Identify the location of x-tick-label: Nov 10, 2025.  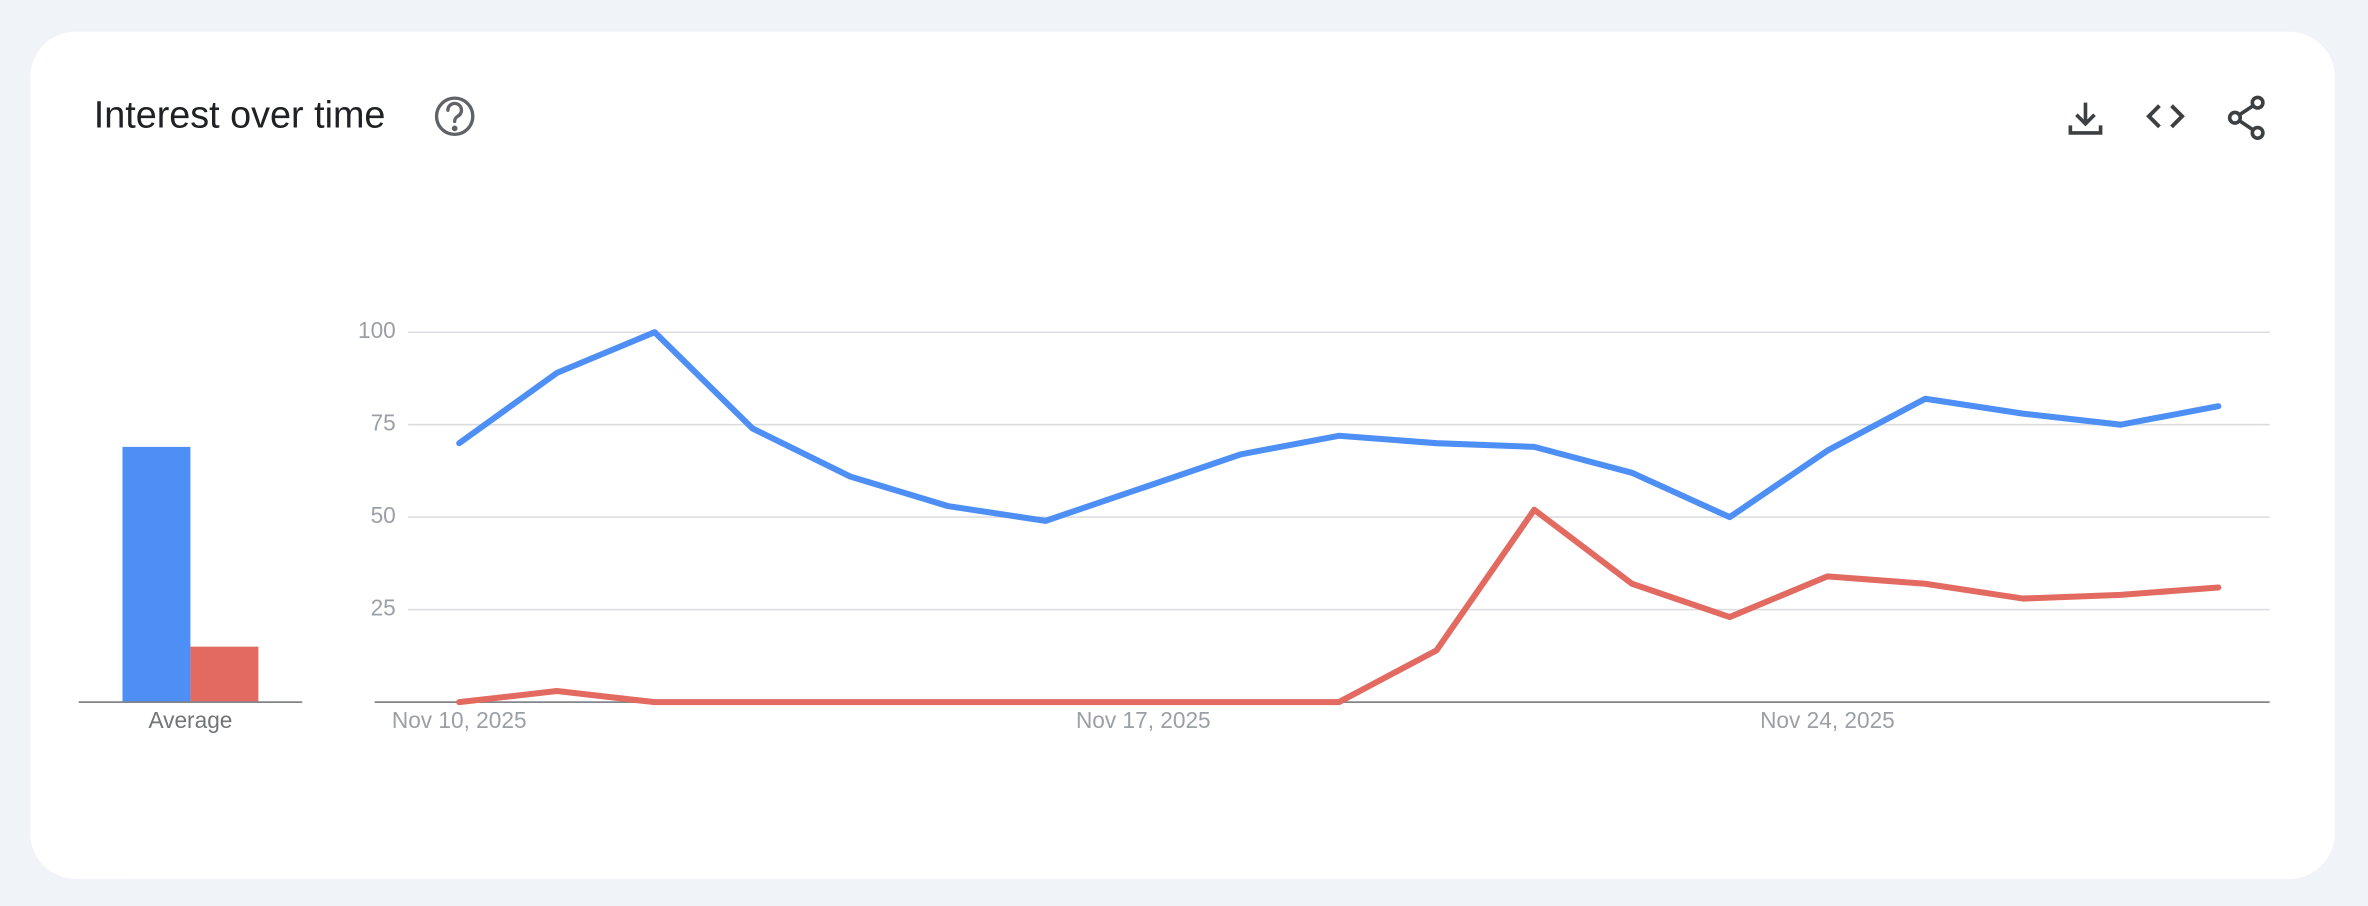
(459, 720).